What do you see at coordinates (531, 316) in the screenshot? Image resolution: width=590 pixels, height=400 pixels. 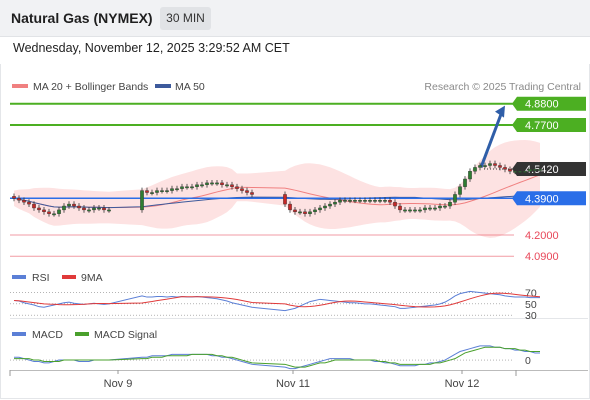 I see `rsi-level-label-30: 30` at bounding box center [531, 316].